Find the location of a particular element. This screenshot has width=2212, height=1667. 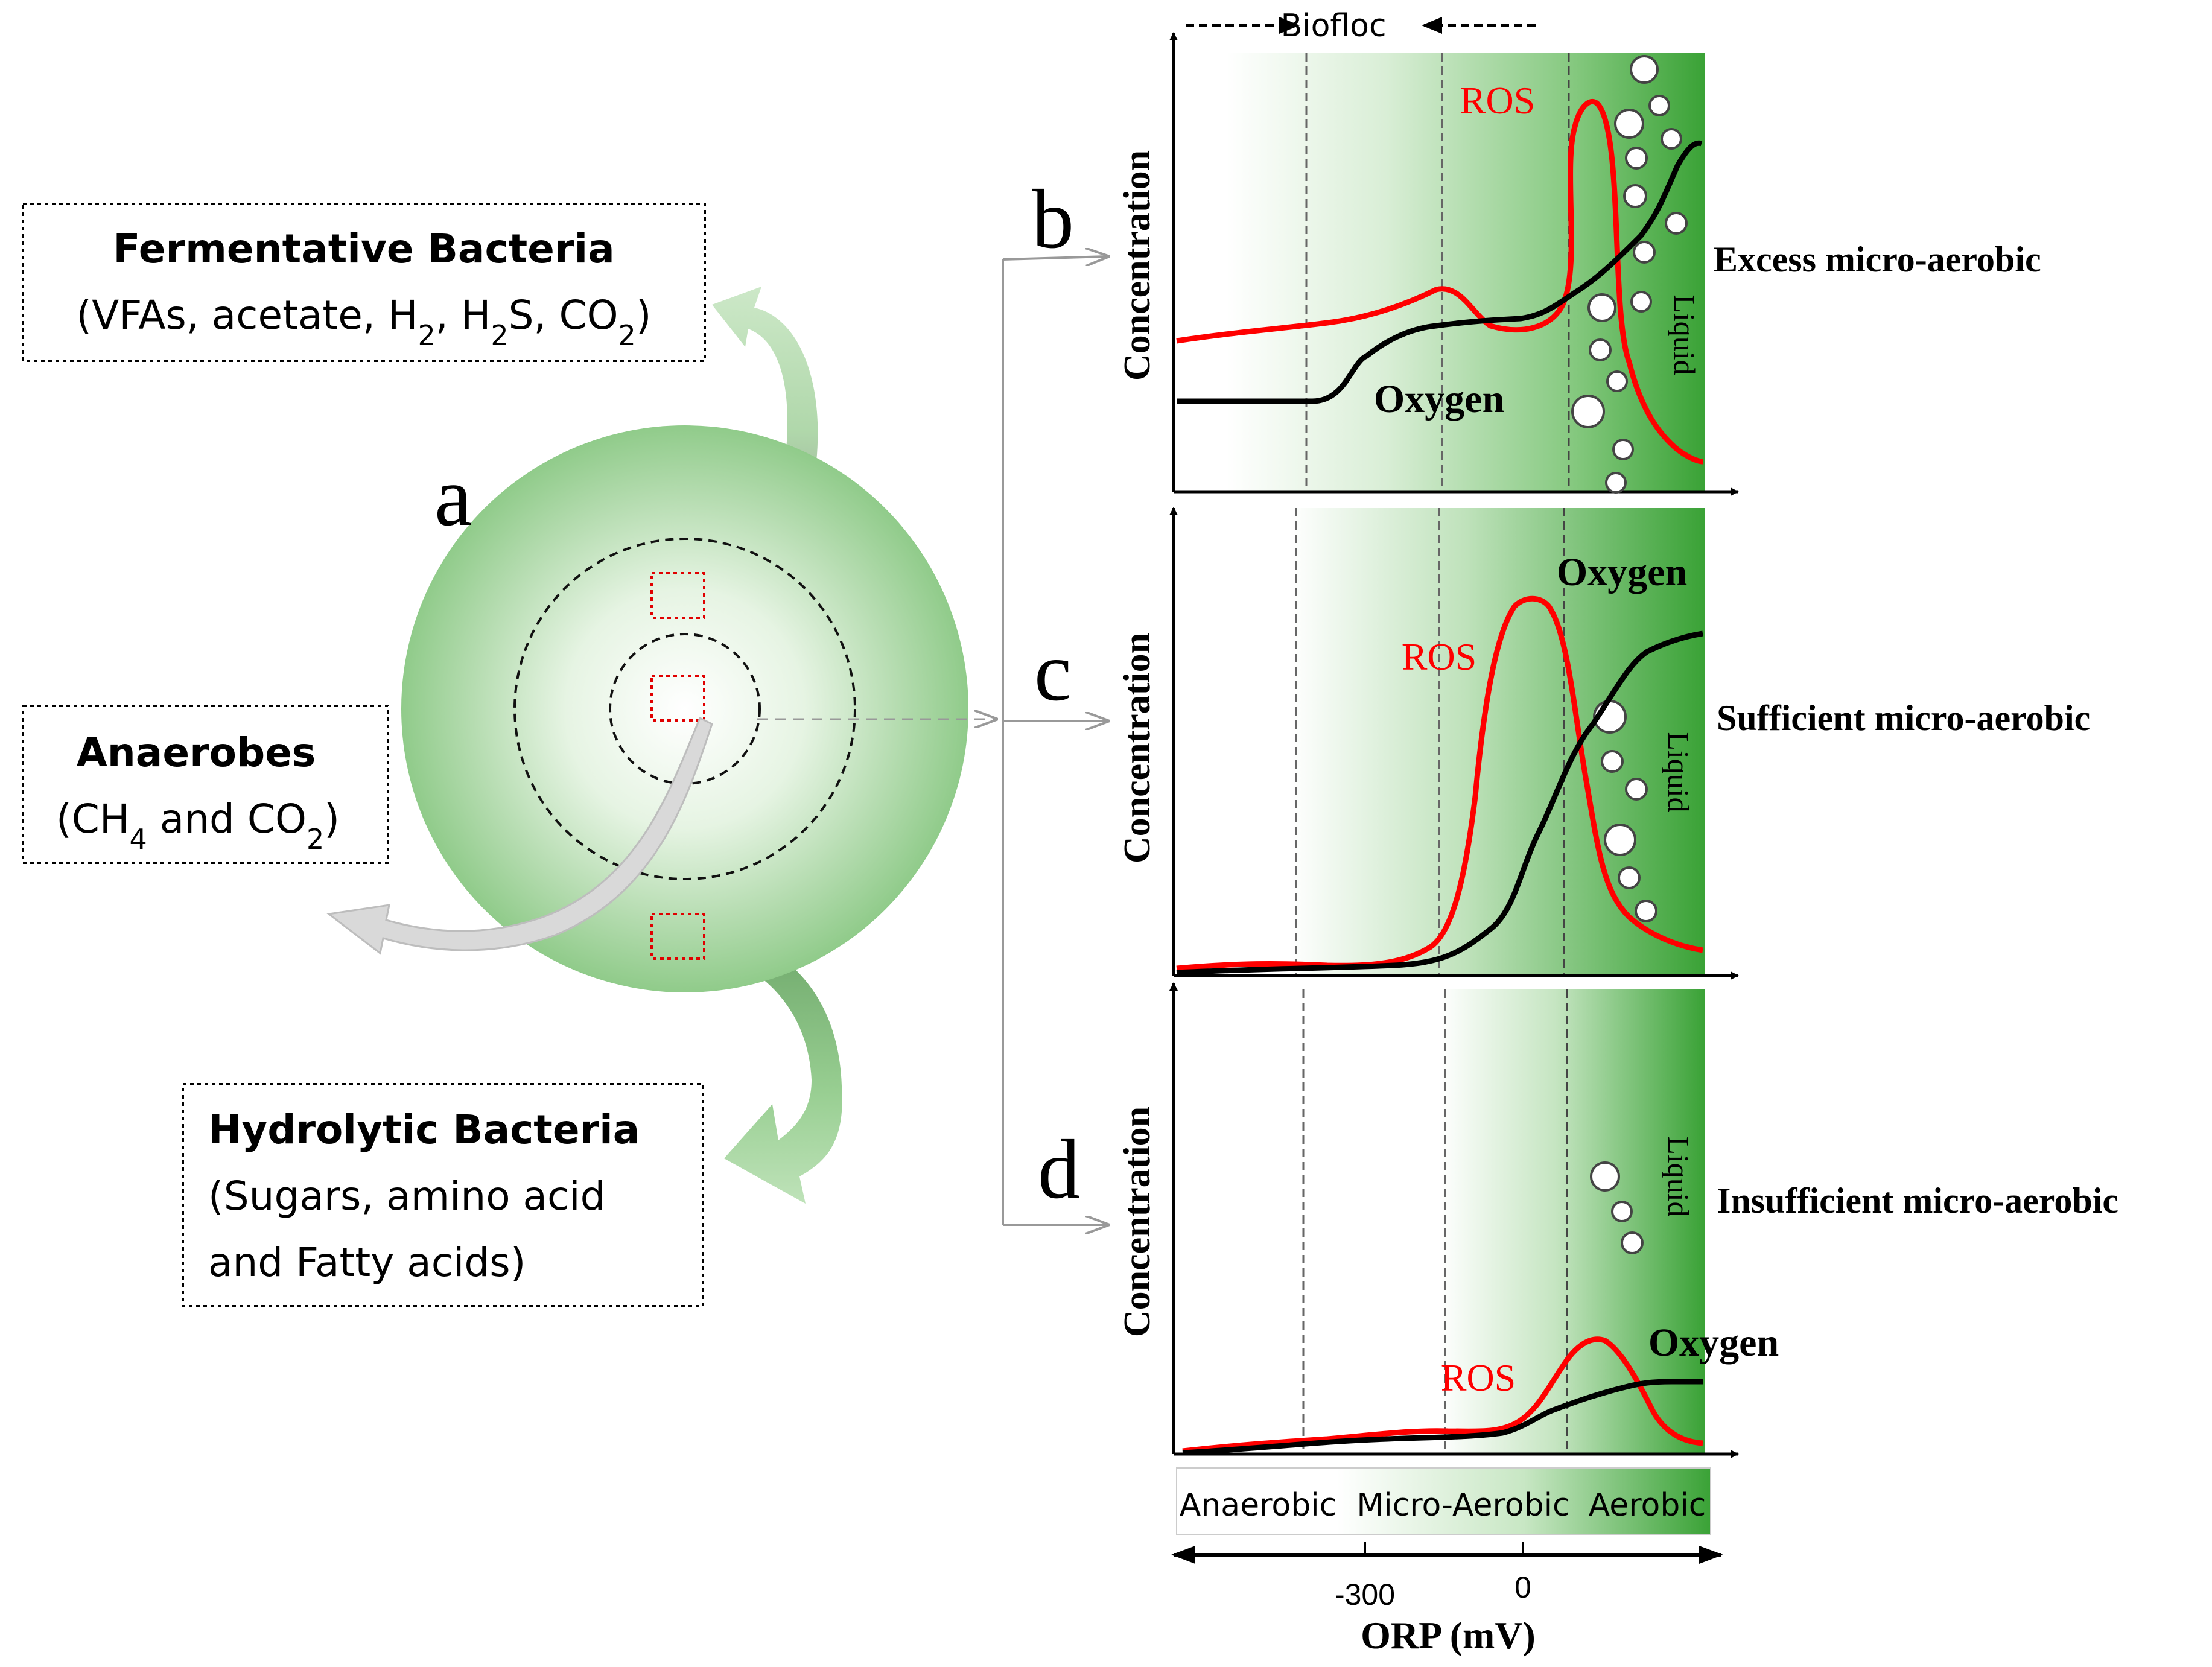

hydrolytic-line1: (Sugars, amino acid is located at coordinates (407, 1196).